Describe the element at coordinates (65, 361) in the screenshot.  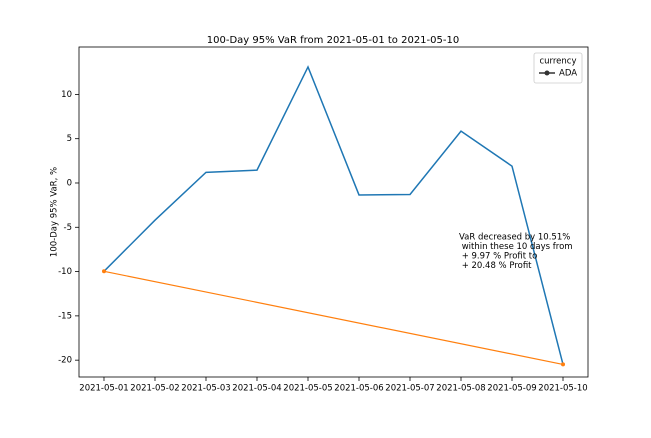
I see `y-tick-label: -20` at that location.